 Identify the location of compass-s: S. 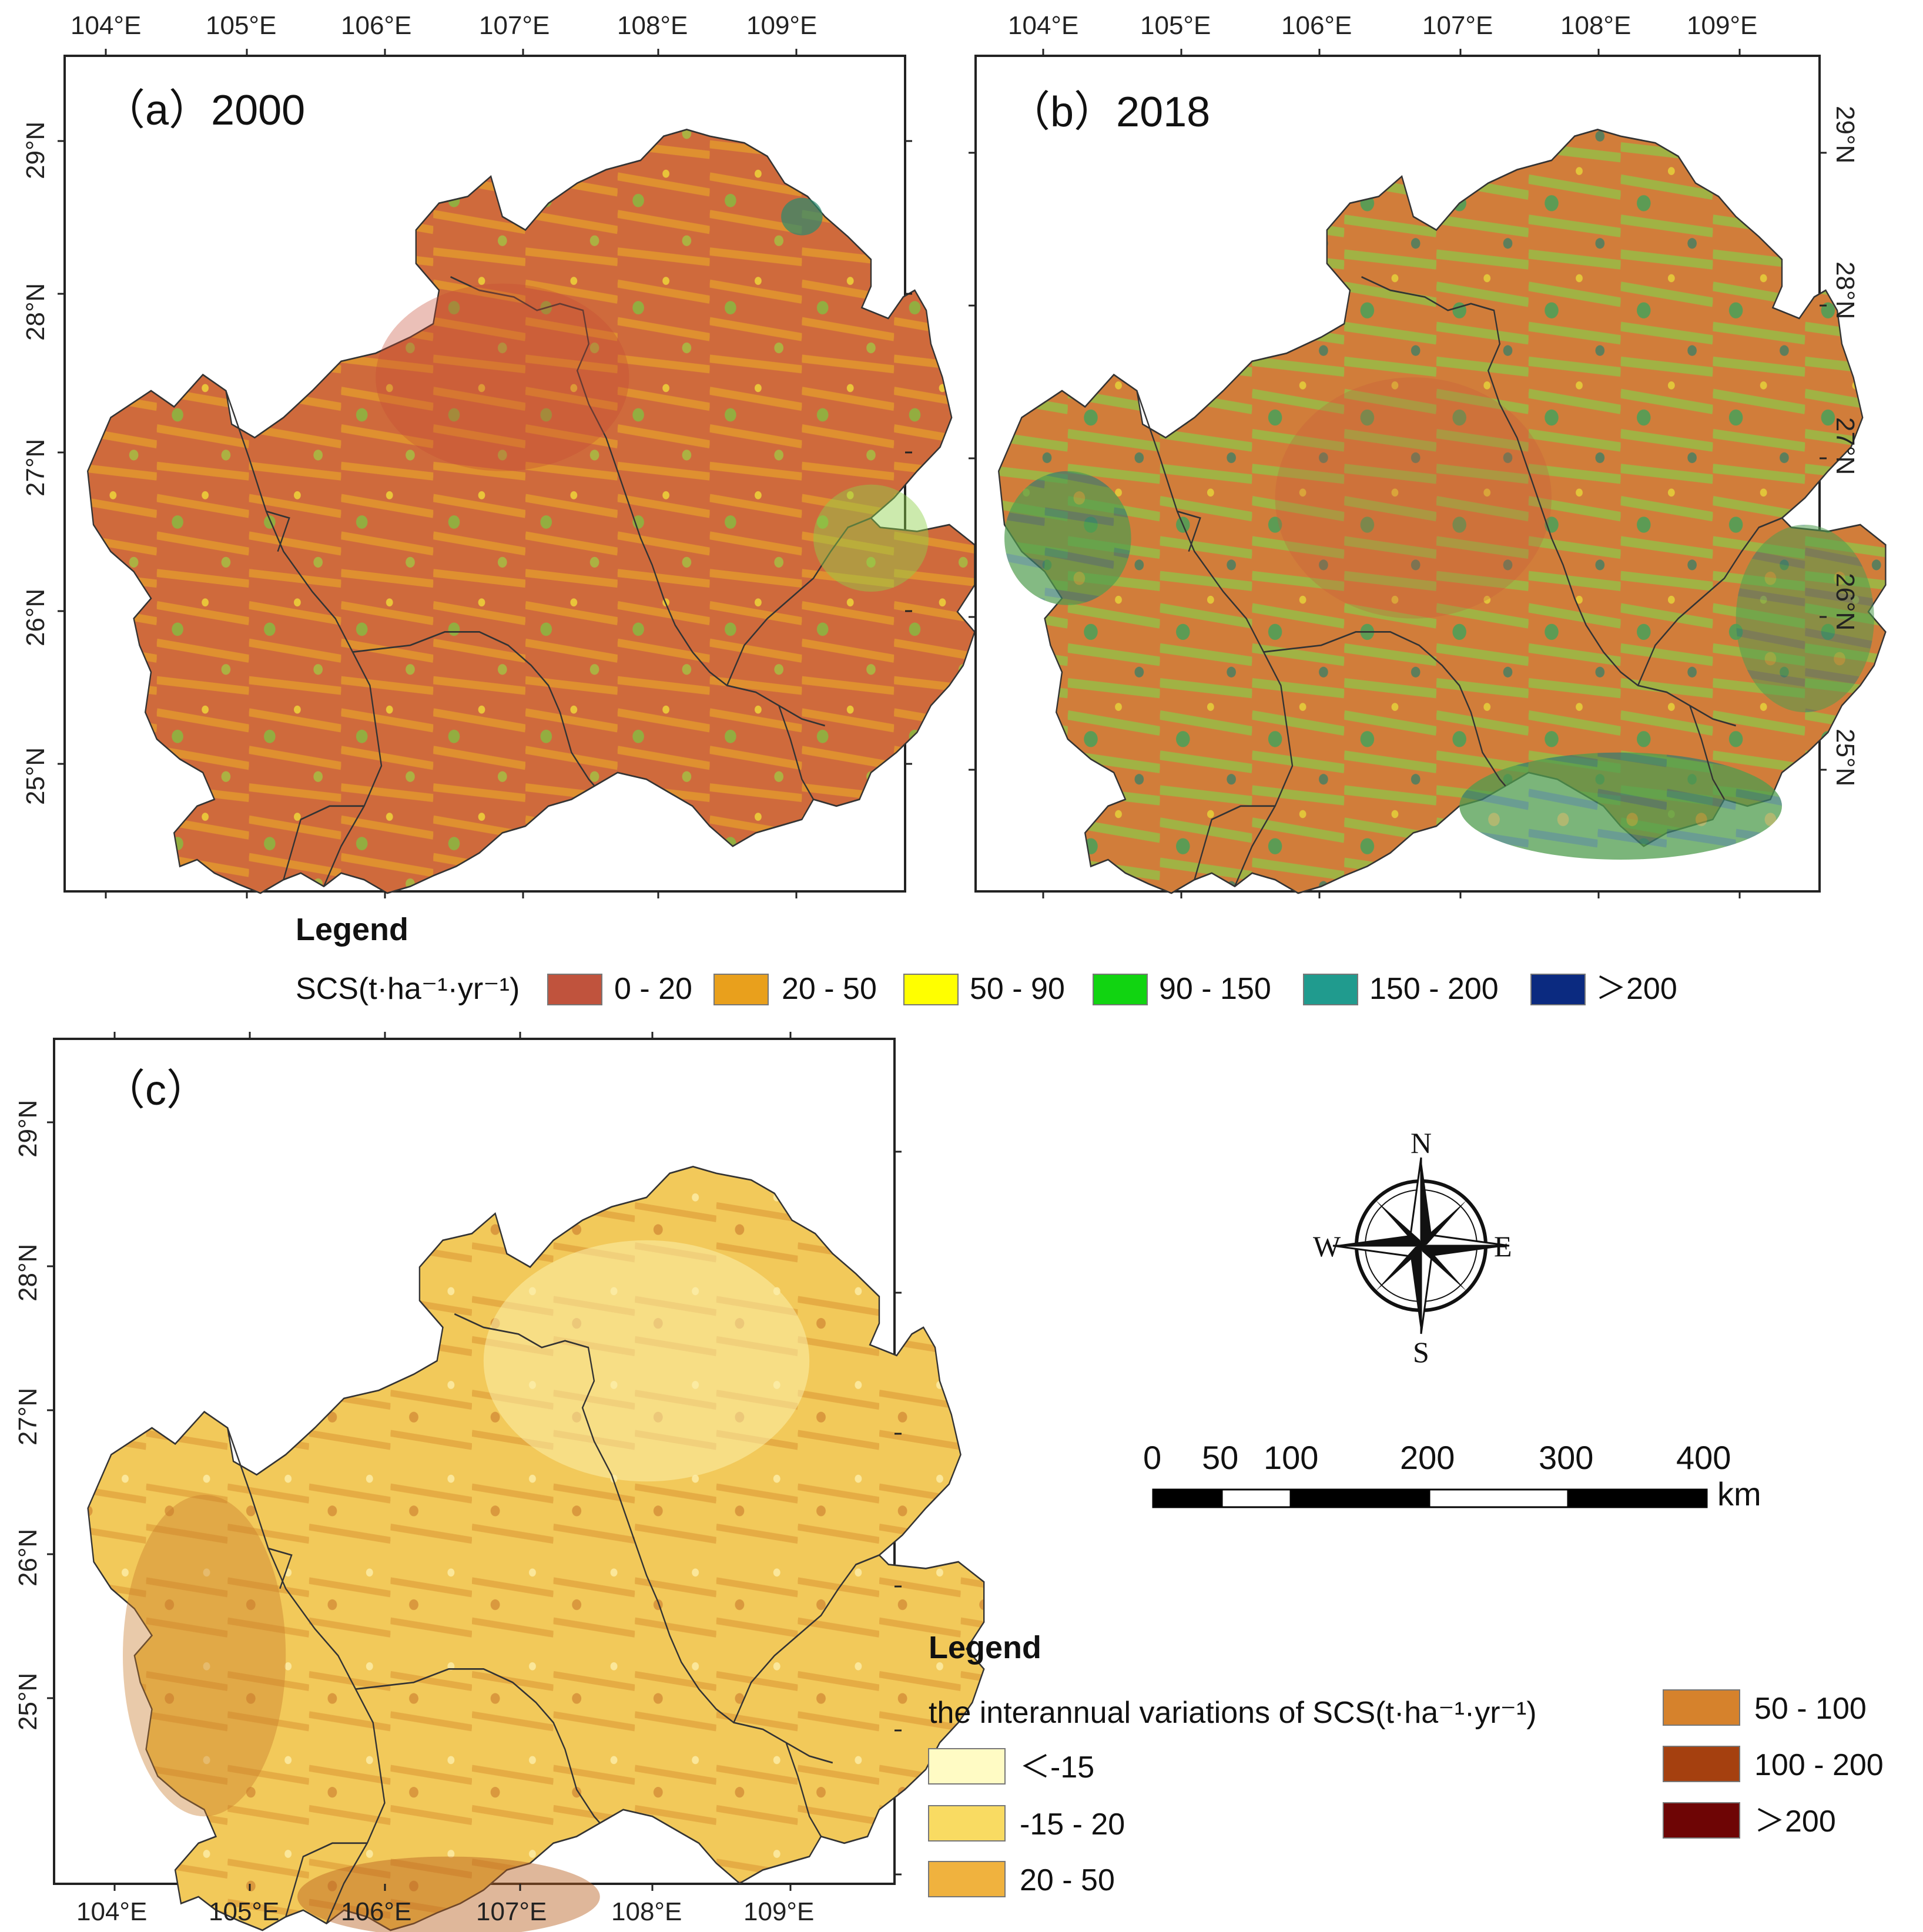
(1421, 1352).